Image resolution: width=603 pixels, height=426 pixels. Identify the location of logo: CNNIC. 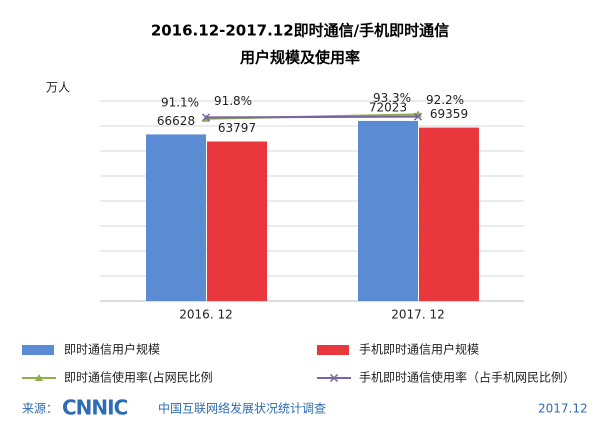
(95, 408).